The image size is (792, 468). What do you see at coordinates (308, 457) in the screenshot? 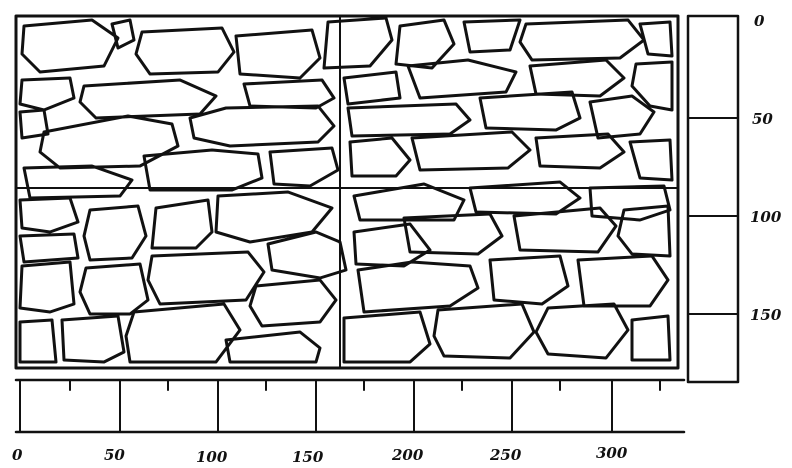
I see `x-tick-label: 150` at bounding box center [308, 457].